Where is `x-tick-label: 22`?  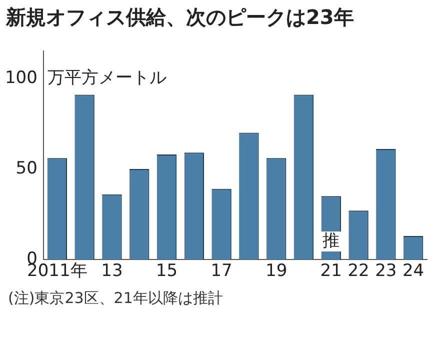
x-tick-label: 22 is located at coordinates (359, 271).